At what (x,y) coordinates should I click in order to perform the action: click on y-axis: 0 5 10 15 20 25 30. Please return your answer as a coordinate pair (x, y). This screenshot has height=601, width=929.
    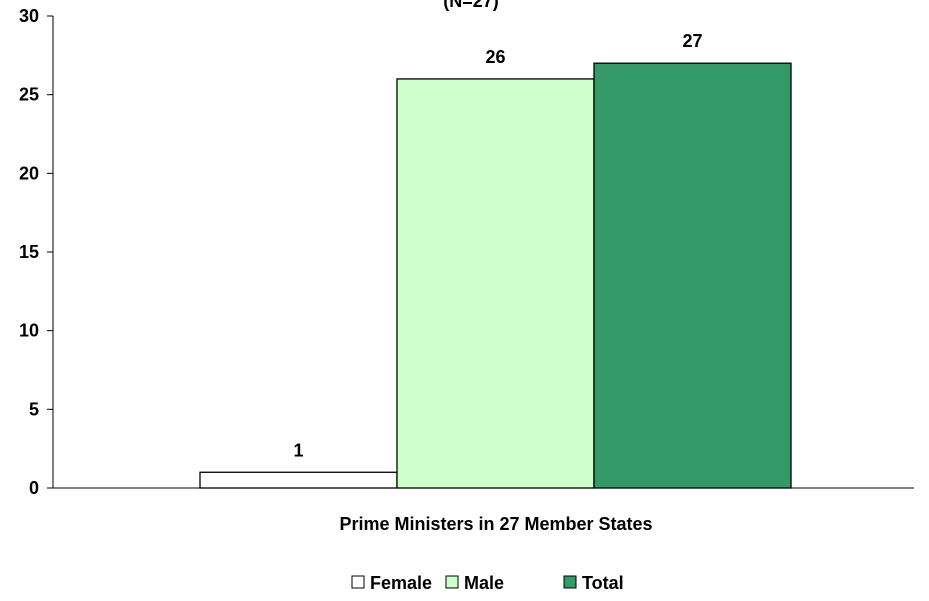
    Looking at the image, I should click on (36, 252).